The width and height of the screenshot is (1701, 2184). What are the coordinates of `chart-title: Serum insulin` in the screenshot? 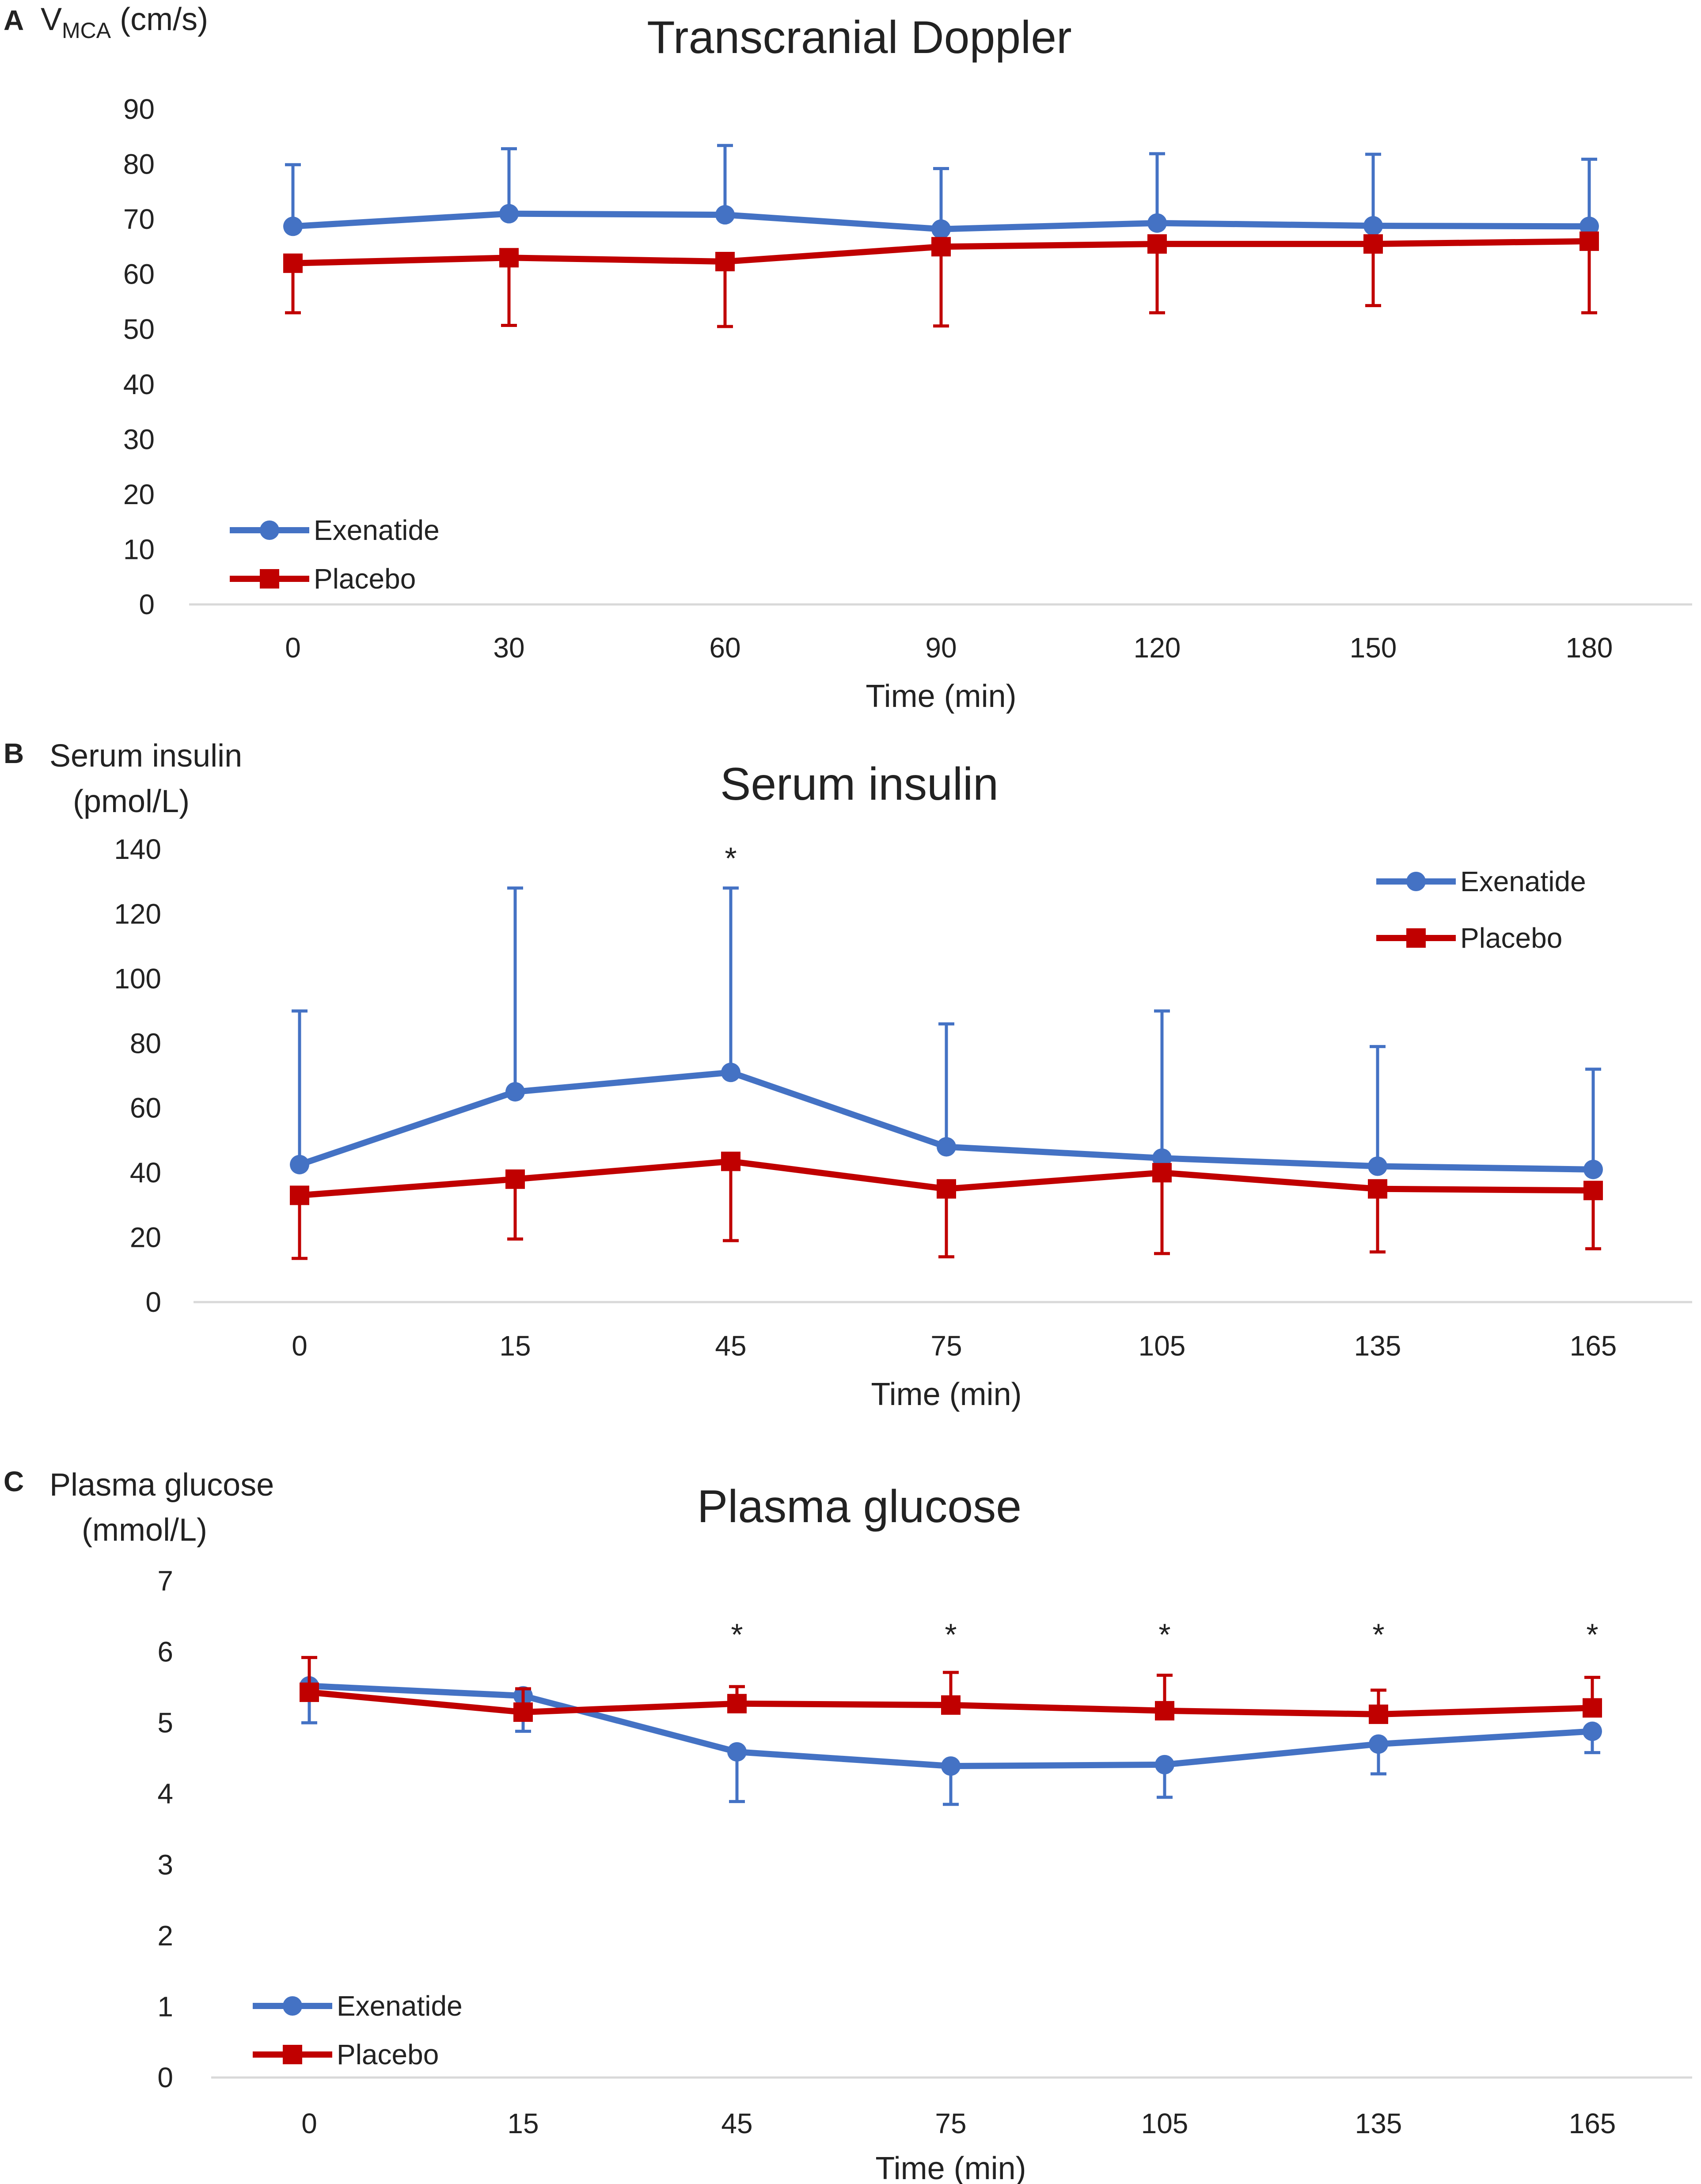 It's located at (860, 784).